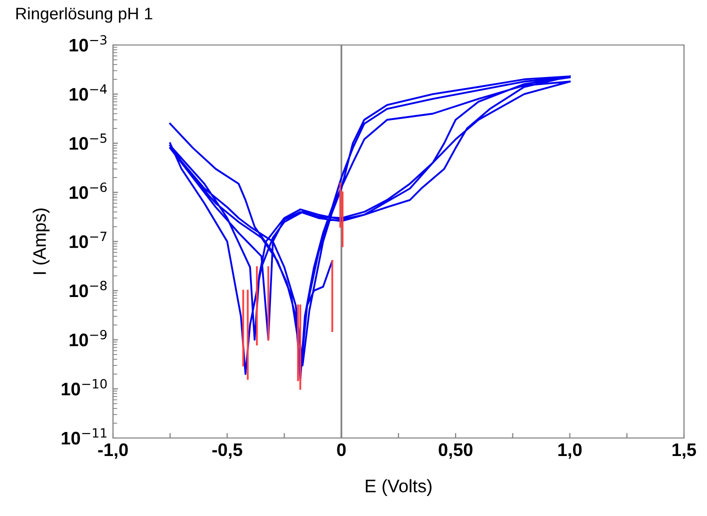  I want to click on x-axis-title: E (Volts), so click(399, 487).